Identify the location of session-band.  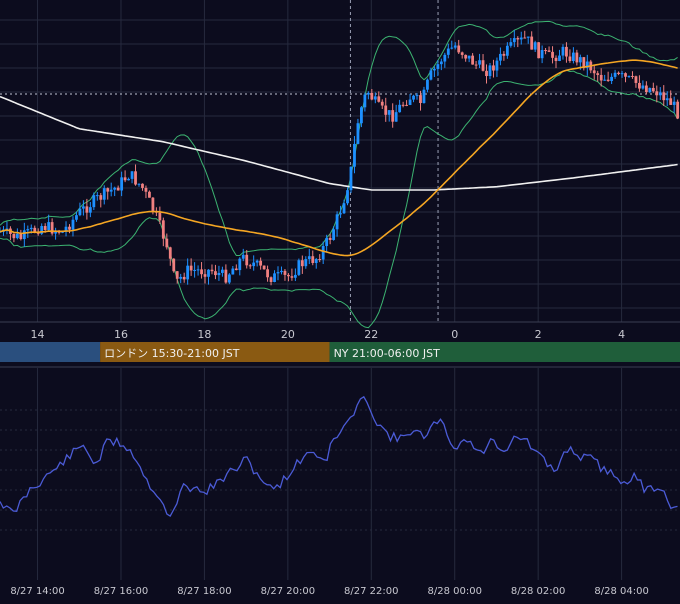
(215, 352).